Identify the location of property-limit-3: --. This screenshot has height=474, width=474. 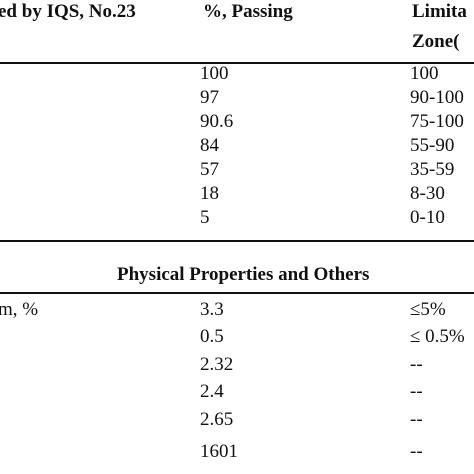
(416, 364).